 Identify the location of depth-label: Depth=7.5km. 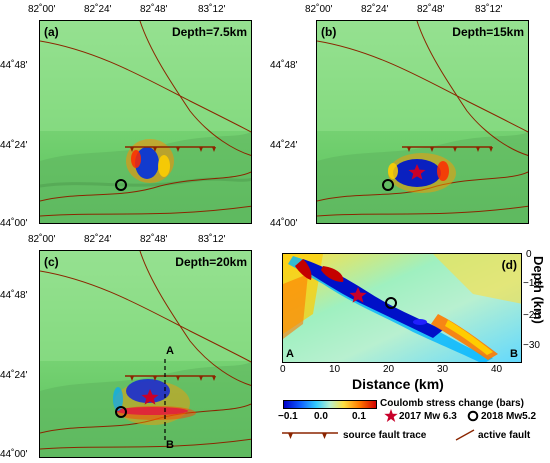
(209, 32).